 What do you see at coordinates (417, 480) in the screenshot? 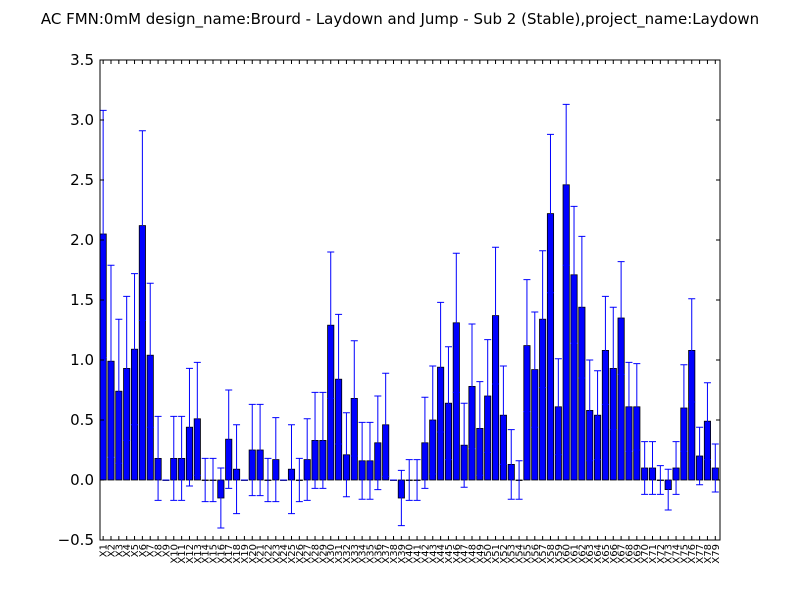
I see `error-bar-X41` at bounding box center [417, 480].